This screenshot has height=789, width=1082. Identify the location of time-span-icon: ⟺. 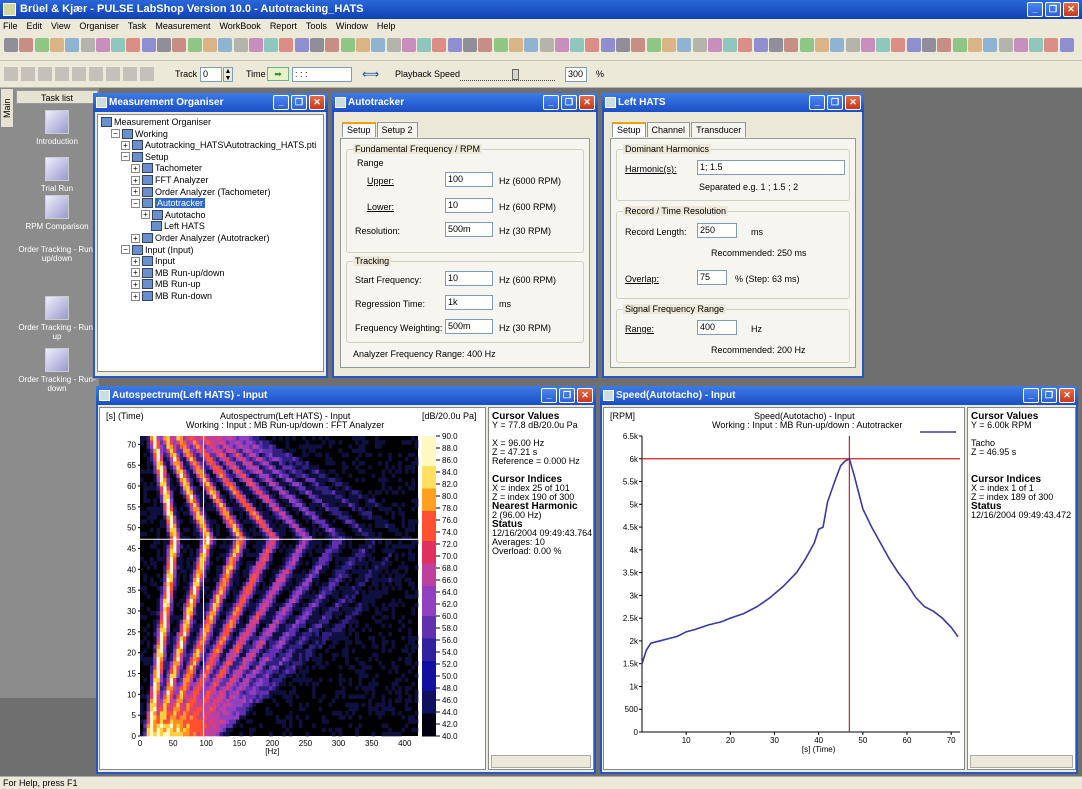
(371, 74).